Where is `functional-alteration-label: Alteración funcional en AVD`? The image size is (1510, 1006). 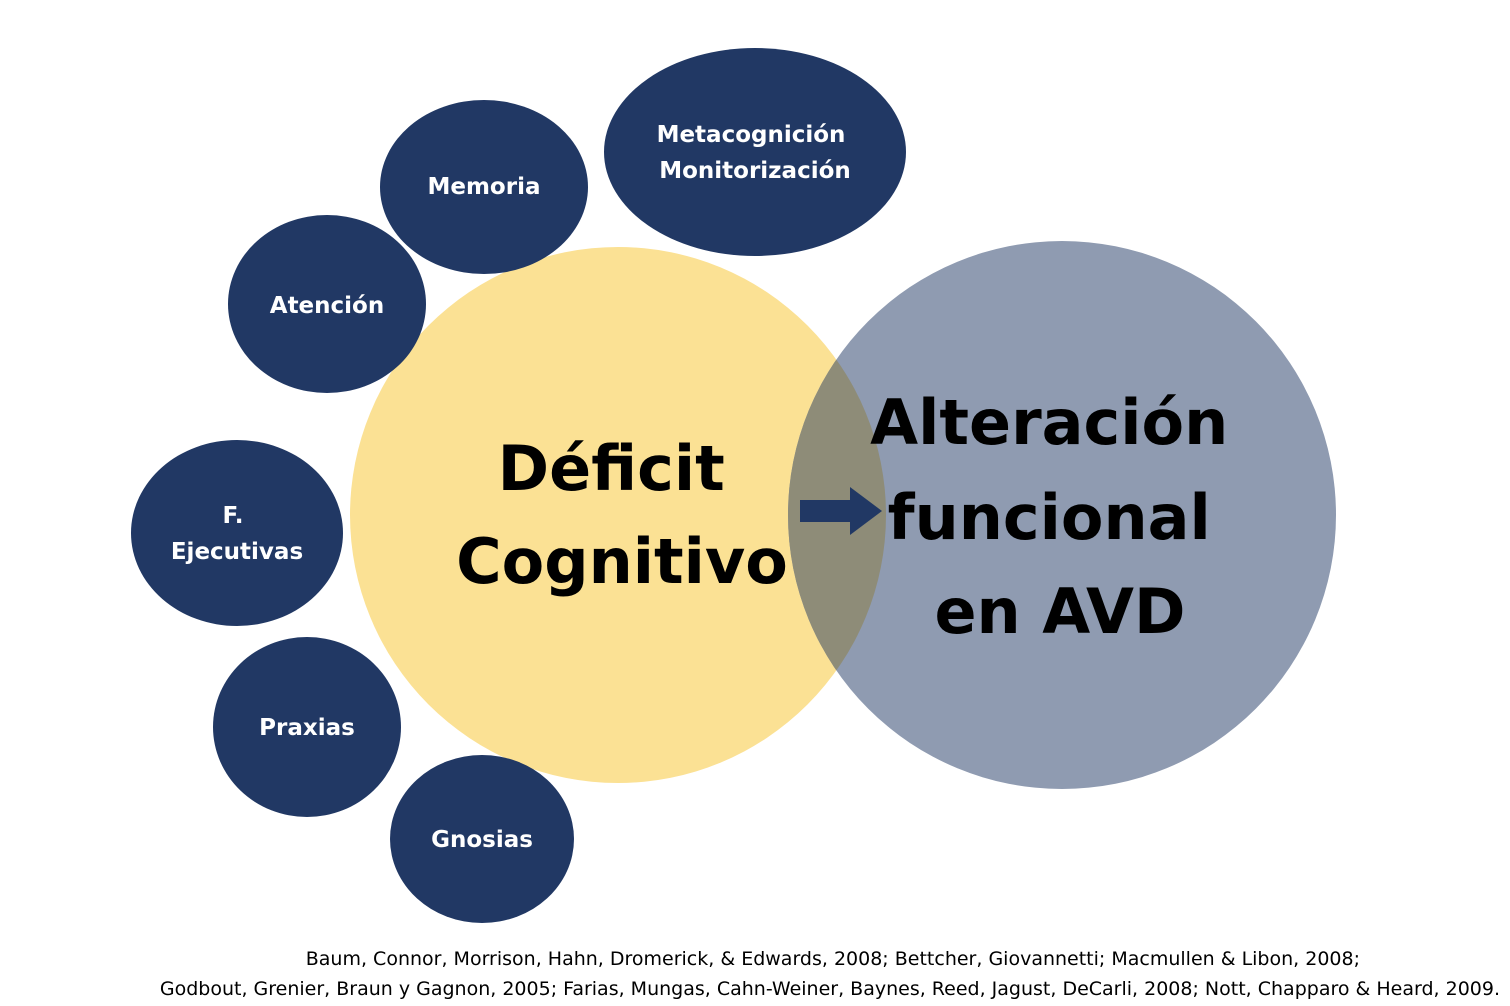
functional-alteration-label: Alteración funcional en AVD is located at coordinates (1060, 517).